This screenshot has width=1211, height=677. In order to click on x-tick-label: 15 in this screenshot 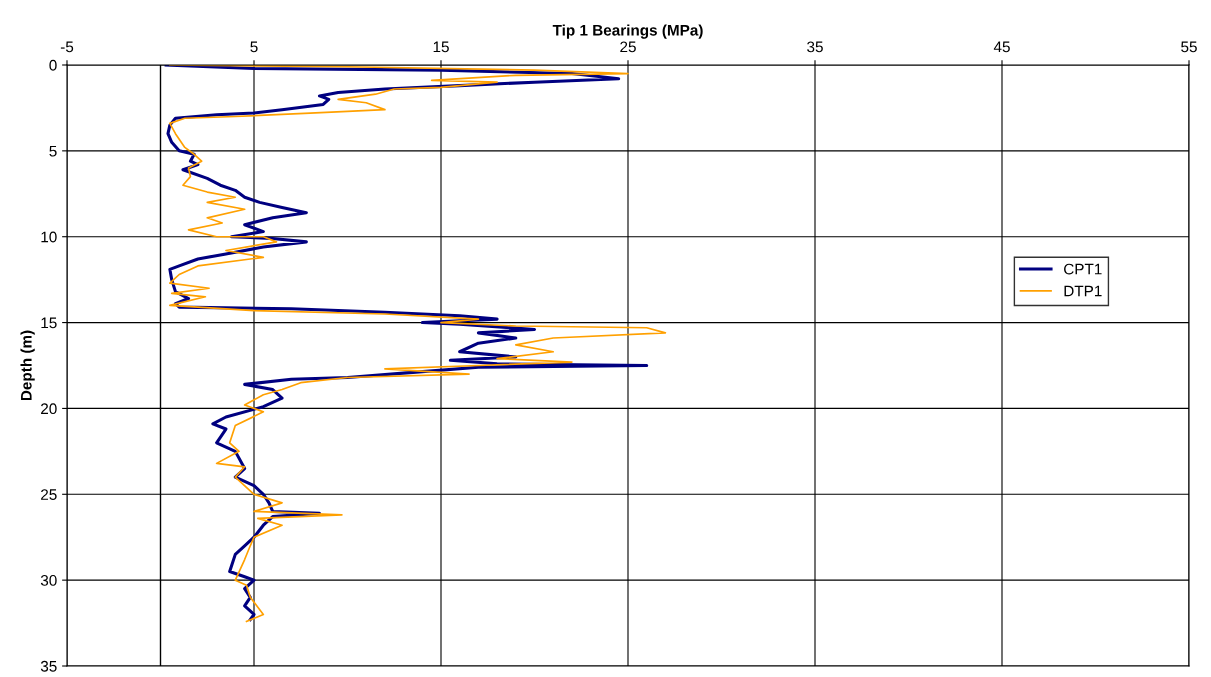, I will do `click(441, 47)`.